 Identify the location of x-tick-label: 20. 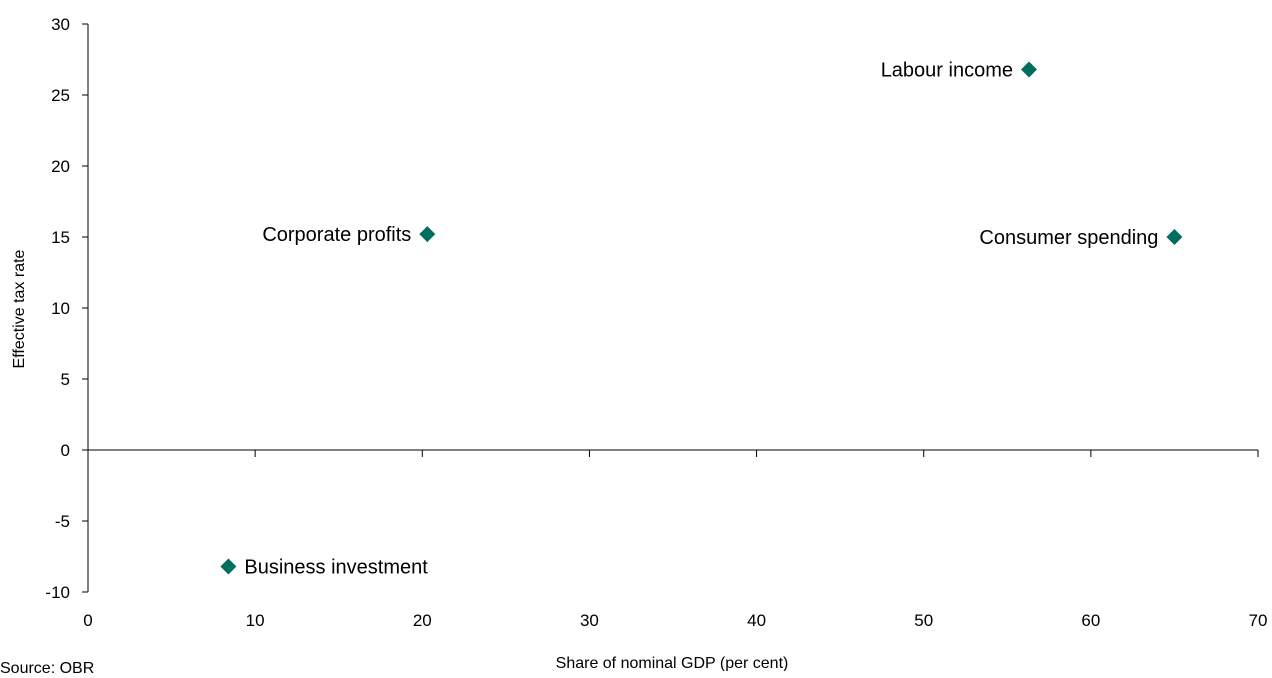
(422, 620).